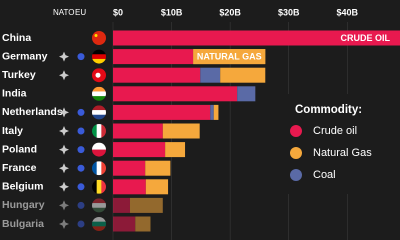  Describe the element at coordinates (328, 110) in the screenshot. I see `legend-title: Commodity:` at that location.